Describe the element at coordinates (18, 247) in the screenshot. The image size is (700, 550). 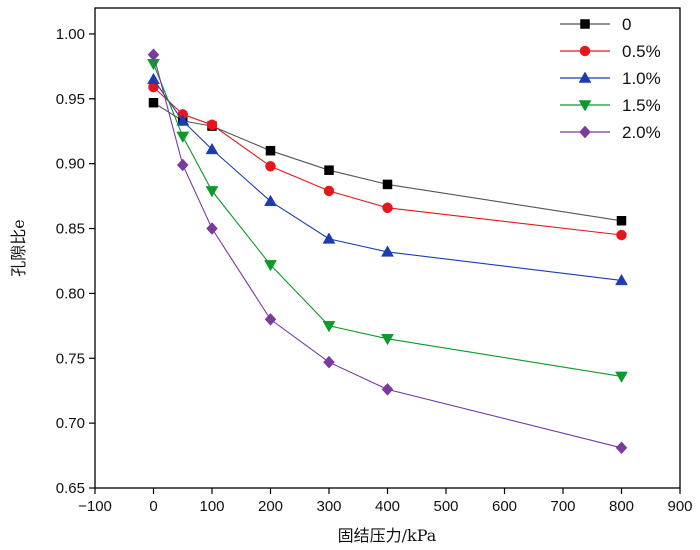
I see `y-axis-title: 孔隙比e` at that location.